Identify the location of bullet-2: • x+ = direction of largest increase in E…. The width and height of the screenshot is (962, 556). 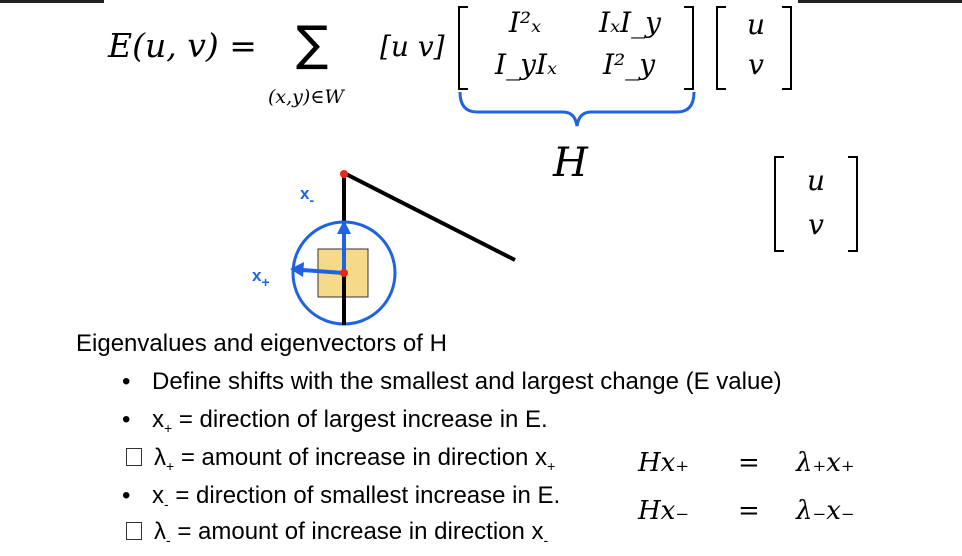
(335, 421).